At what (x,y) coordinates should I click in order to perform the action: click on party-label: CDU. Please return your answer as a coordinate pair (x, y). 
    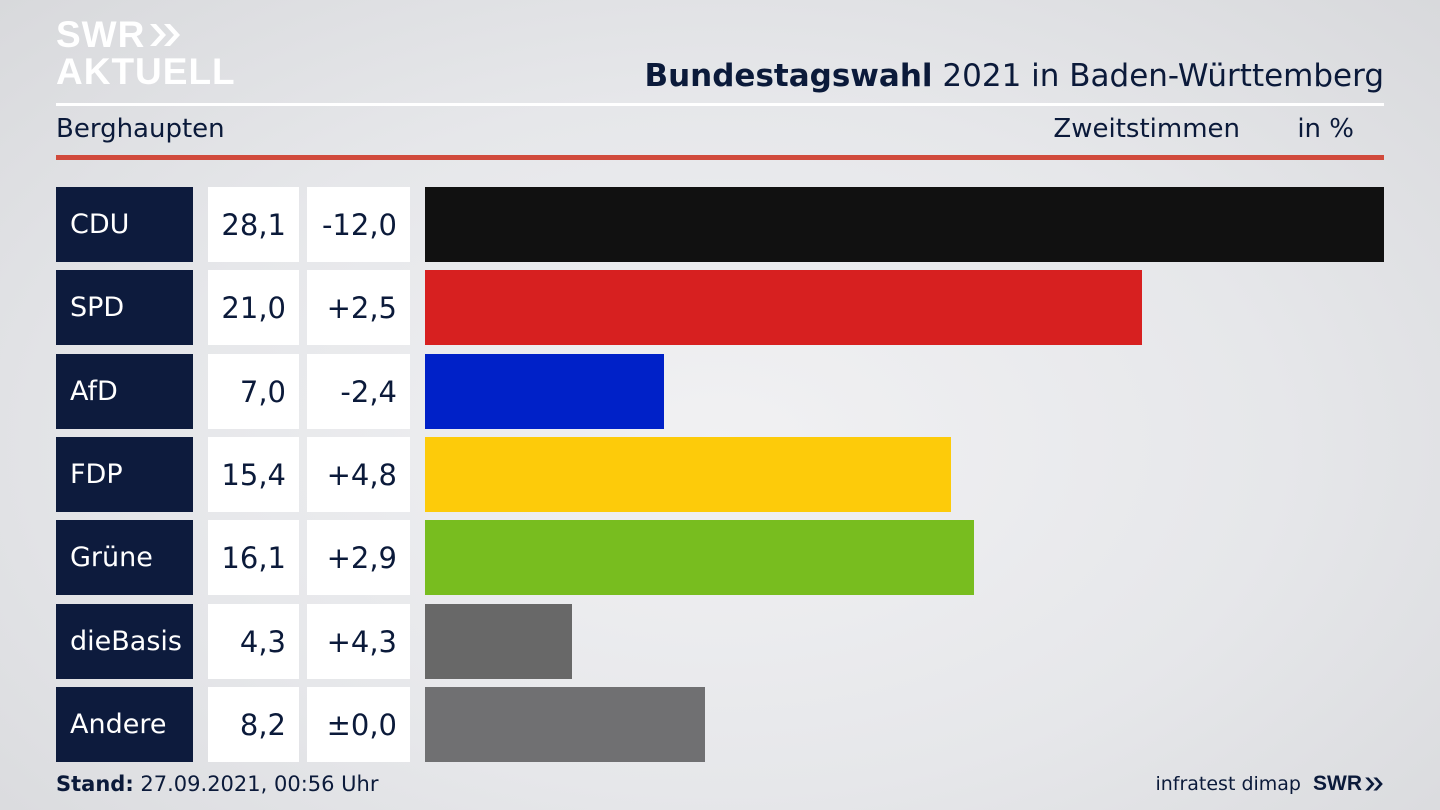
    Looking at the image, I should click on (124, 224).